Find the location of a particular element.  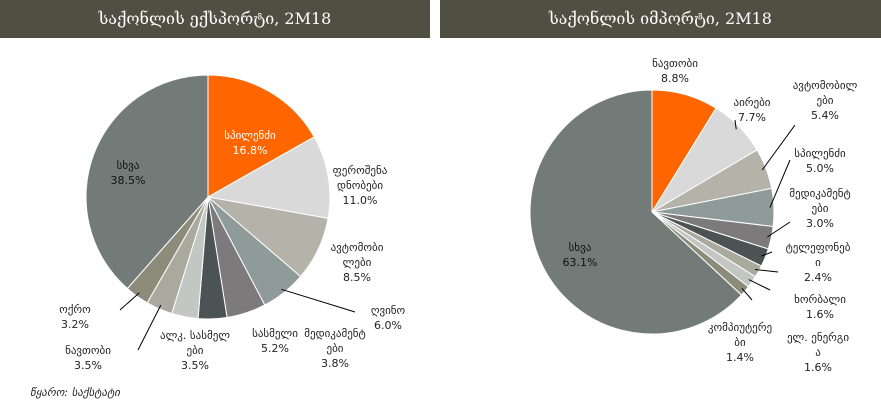

slice-label: ალკ. სასმელები is located at coordinates (195, 343).